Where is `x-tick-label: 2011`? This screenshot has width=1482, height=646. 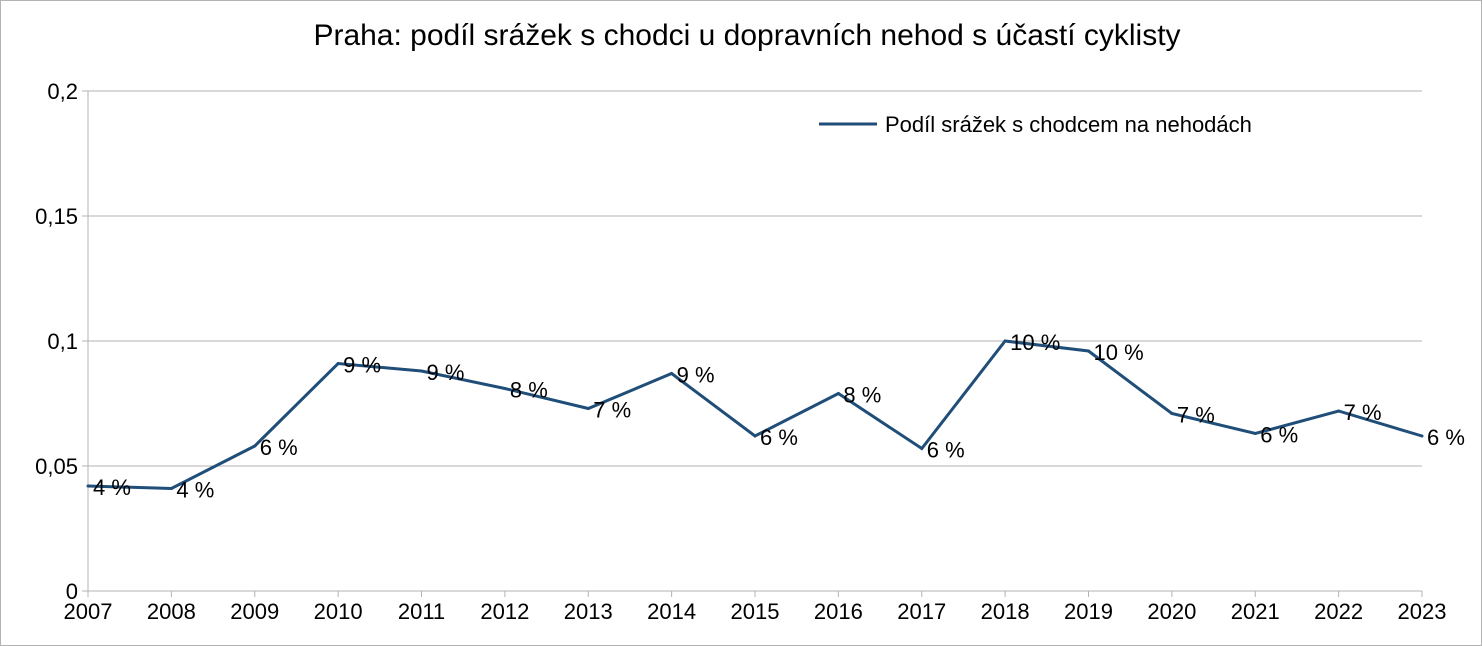
x-tick-label: 2011 is located at coordinates (421, 611).